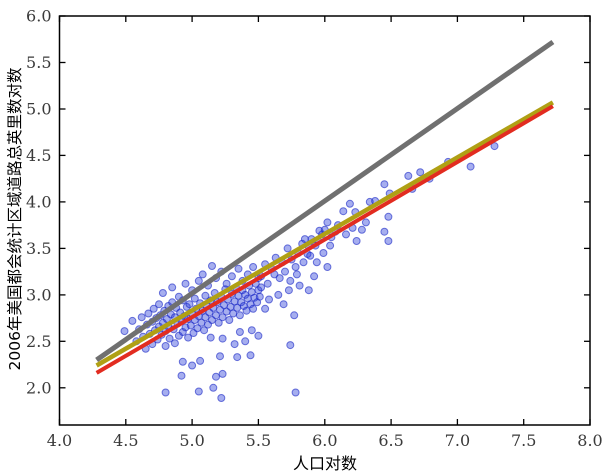 The image size is (605, 476). What do you see at coordinates (38, 16) in the screenshot?
I see `y-tick-label: 6.0` at bounding box center [38, 16].